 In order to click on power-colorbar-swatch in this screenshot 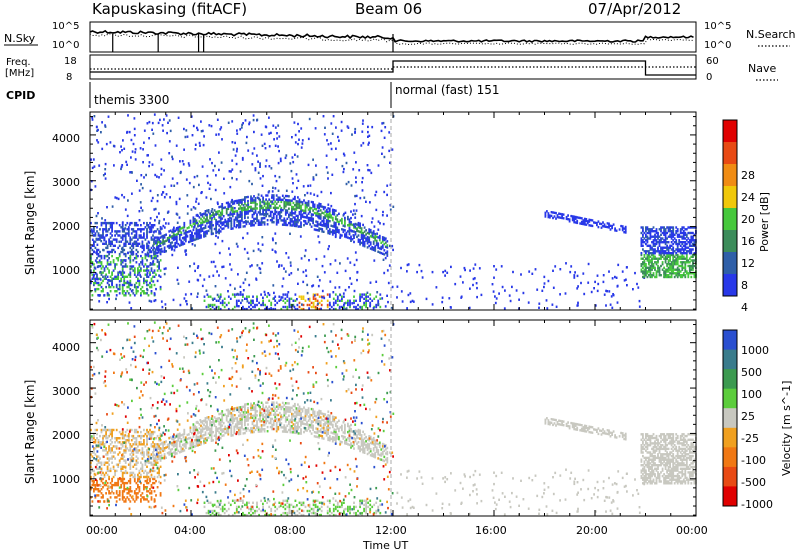, I will do `click(730, 241)`.